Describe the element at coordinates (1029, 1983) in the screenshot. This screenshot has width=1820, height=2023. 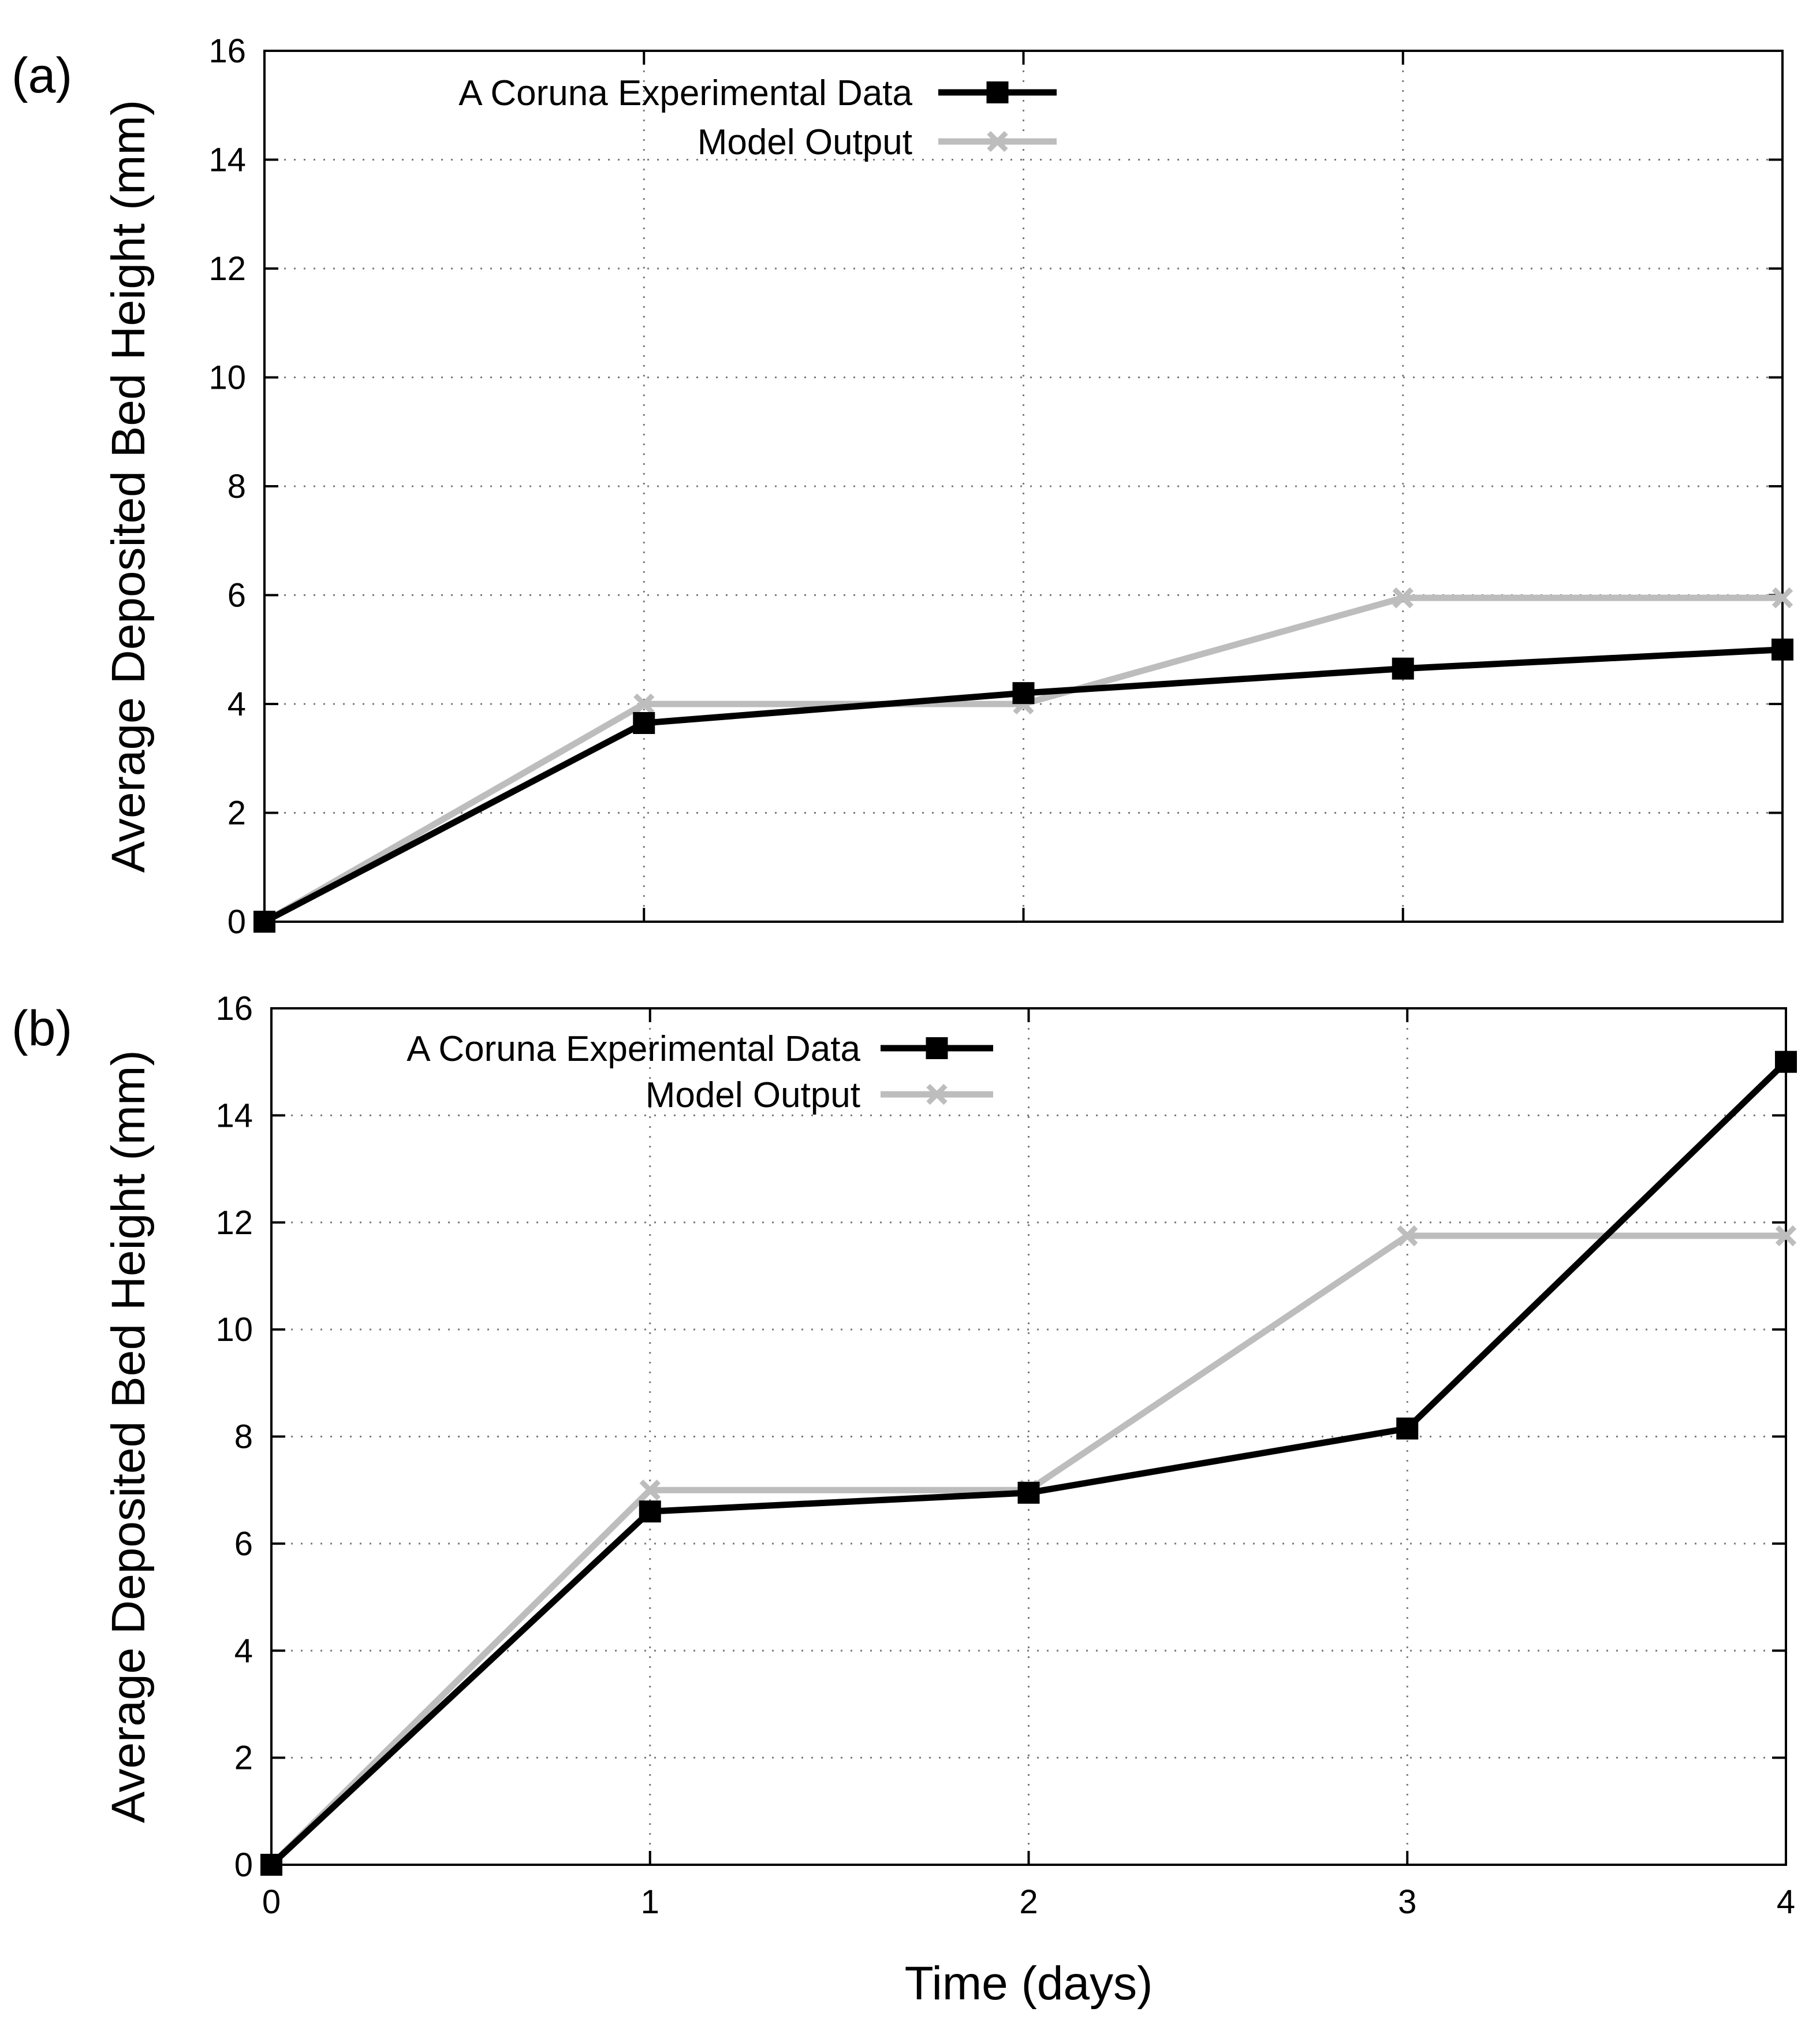
I see `x-axis-label: Time (days)` at that location.